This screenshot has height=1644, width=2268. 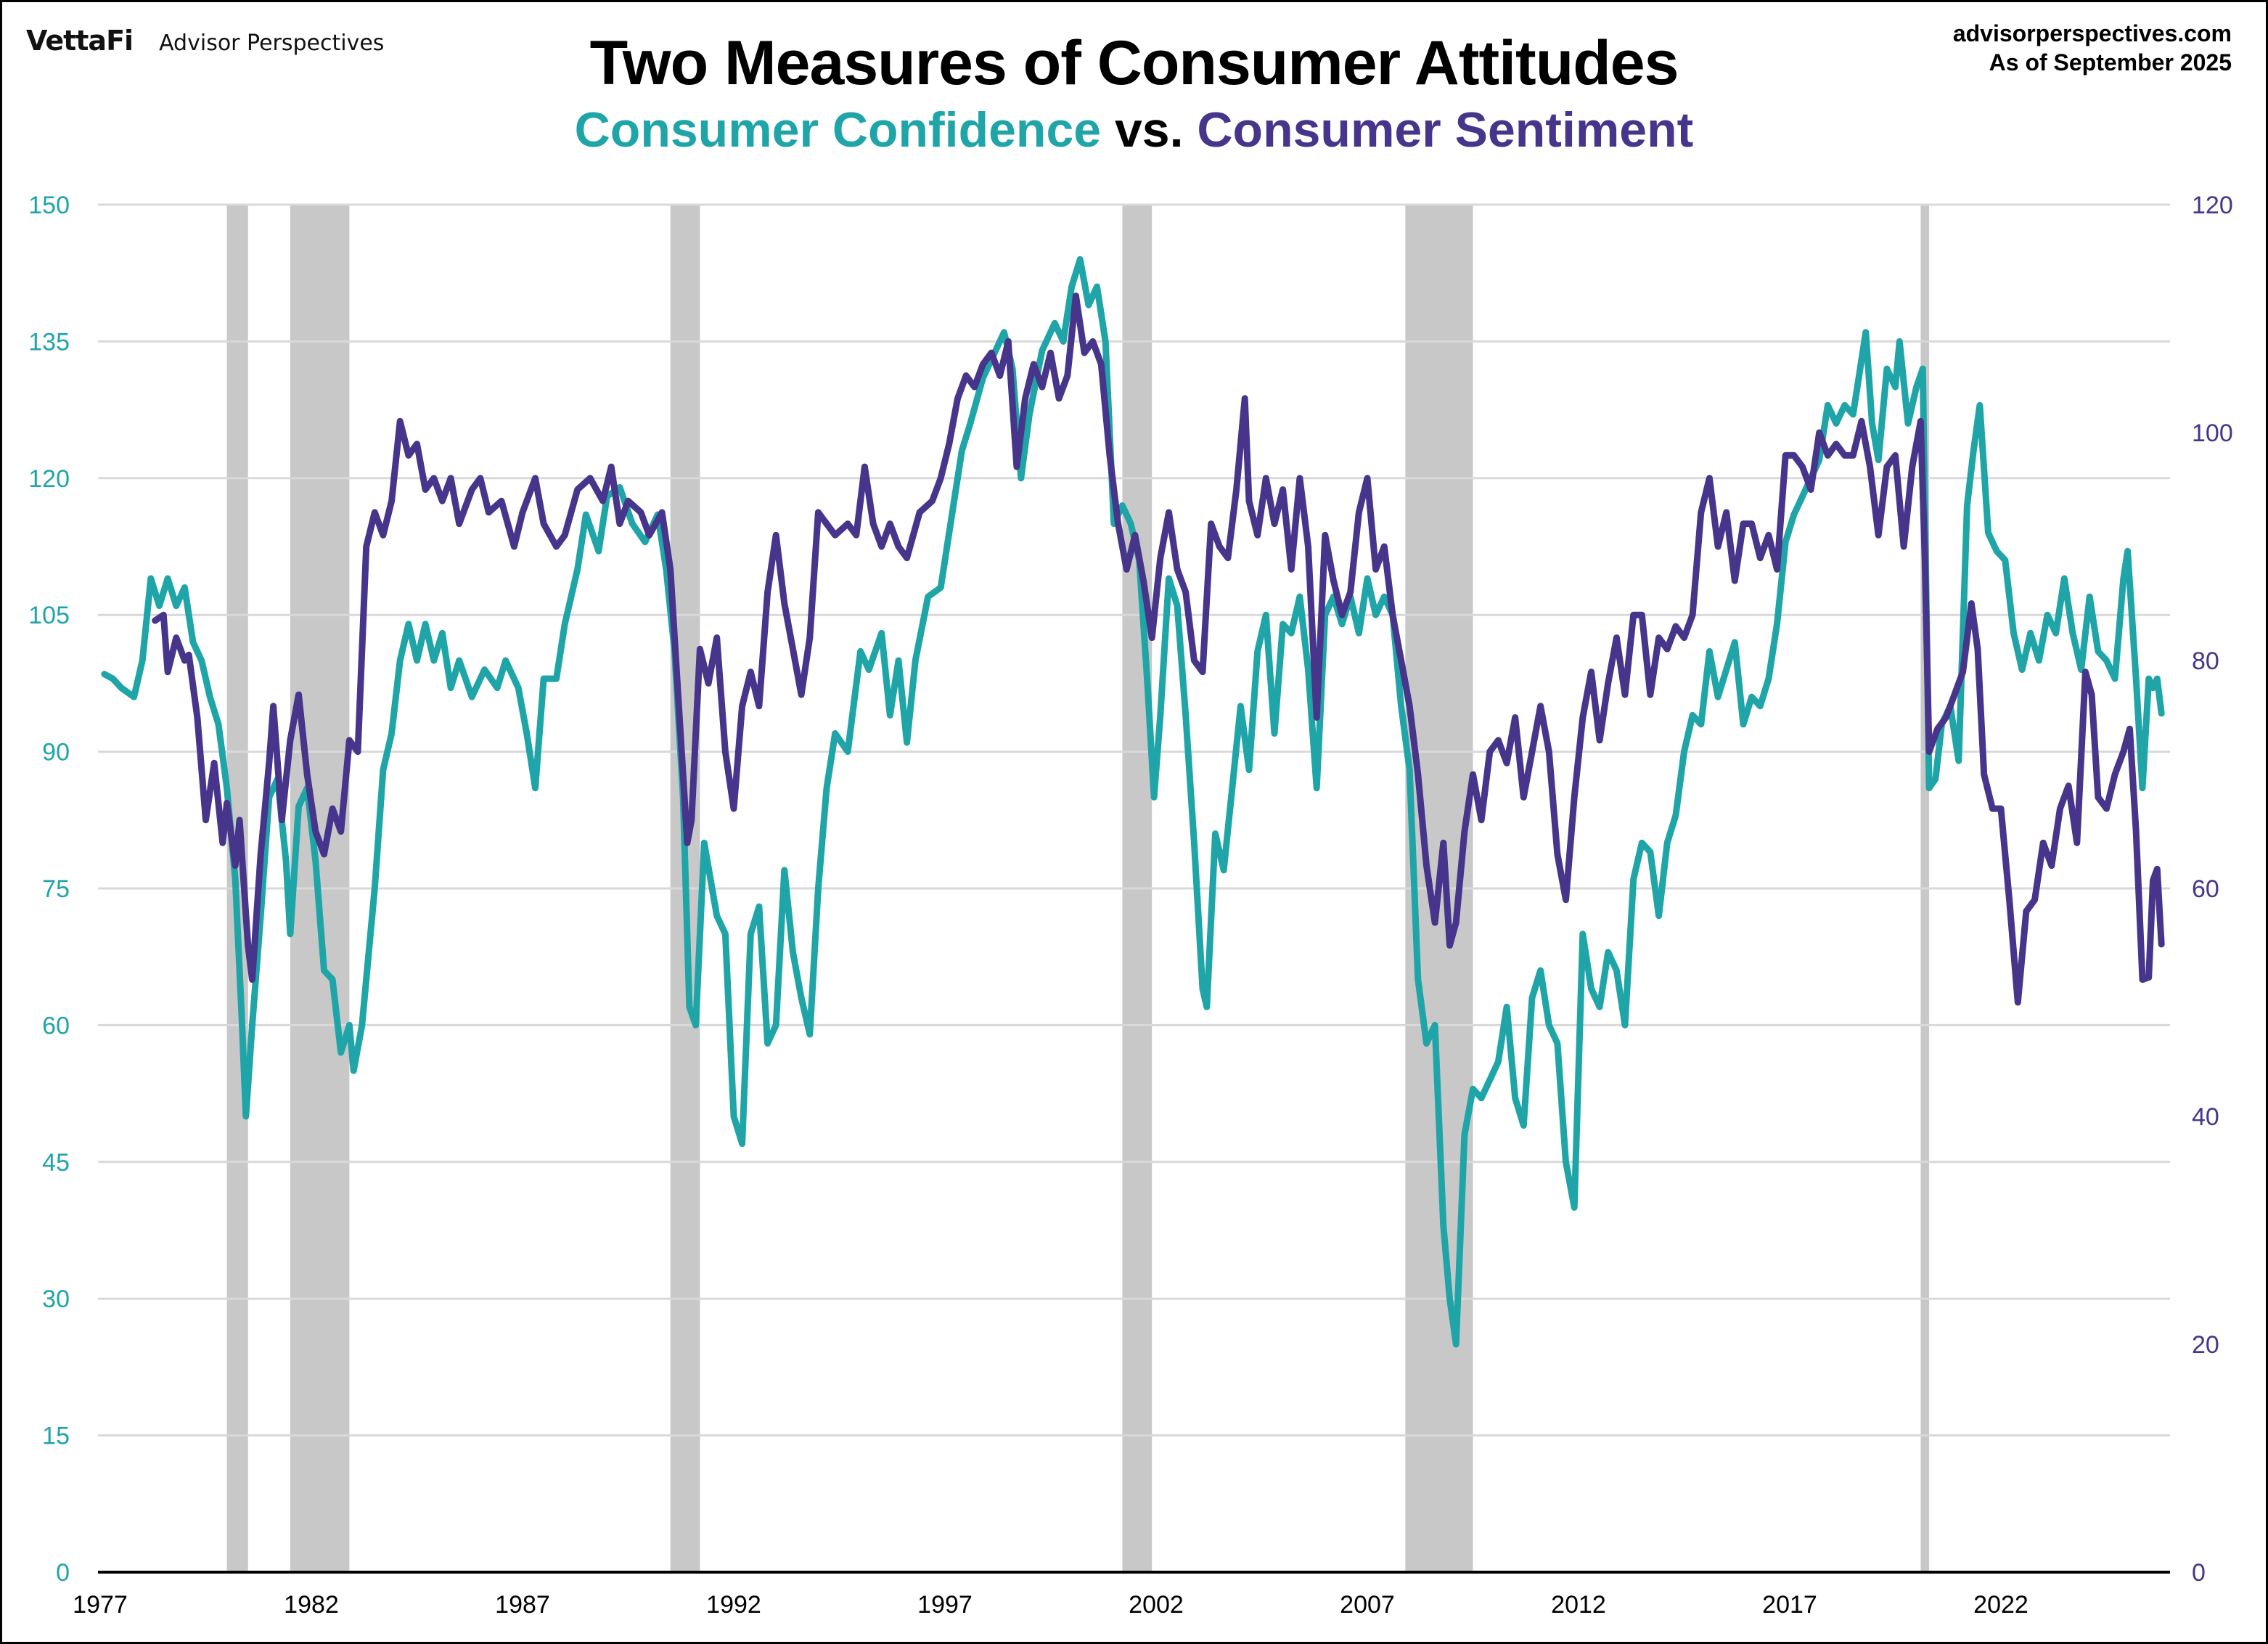 I want to click on x-tick-label: 2007, so click(x=1367, y=1605).